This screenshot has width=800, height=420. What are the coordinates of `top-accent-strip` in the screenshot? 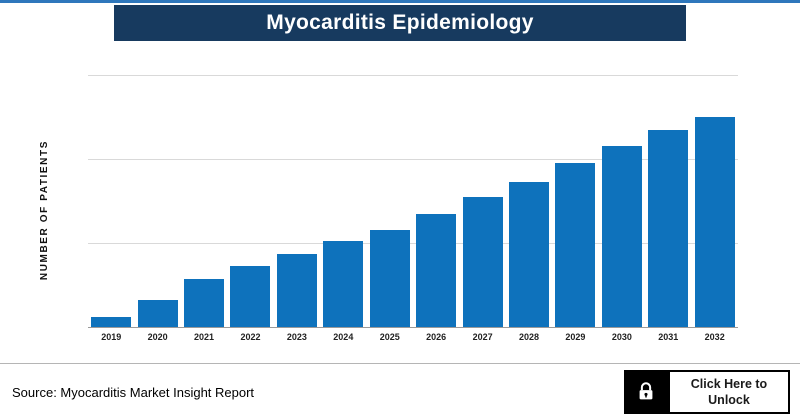 It's located at (400, 1).